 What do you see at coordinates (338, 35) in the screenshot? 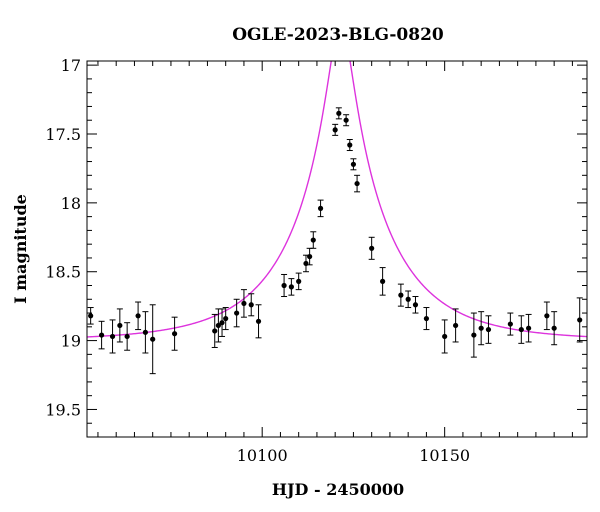
I see `chart-title: OGLE-2023-BLG-0820` at bounding box center [338, 35].